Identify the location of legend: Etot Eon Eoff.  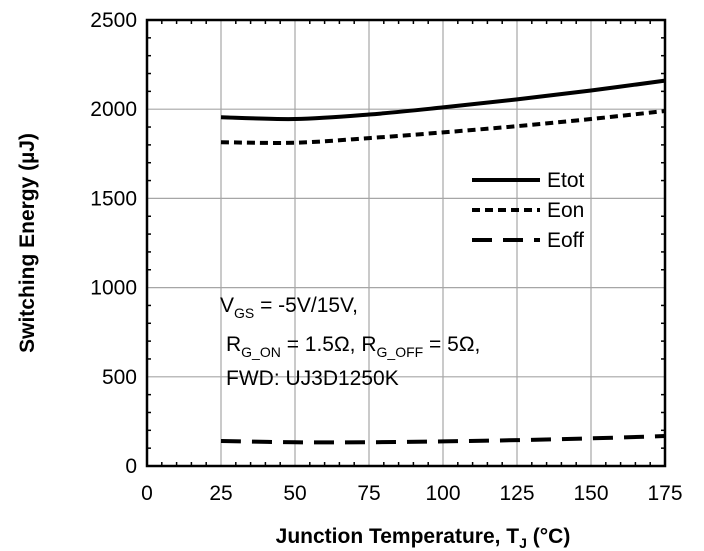
(528, 210).